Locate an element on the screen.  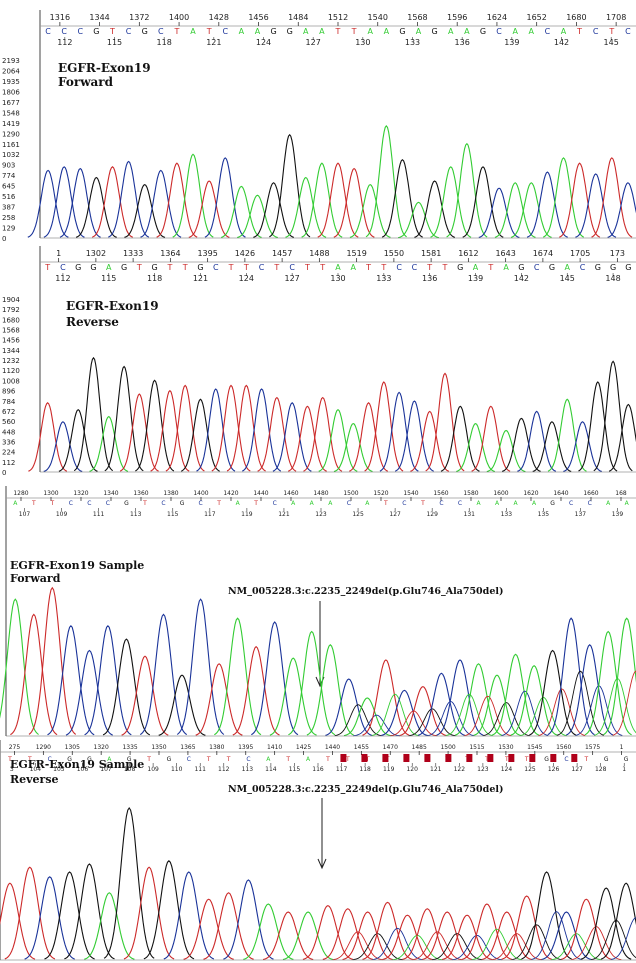
y-axis-tick-label: 672 is located at coordinates (8, 412).